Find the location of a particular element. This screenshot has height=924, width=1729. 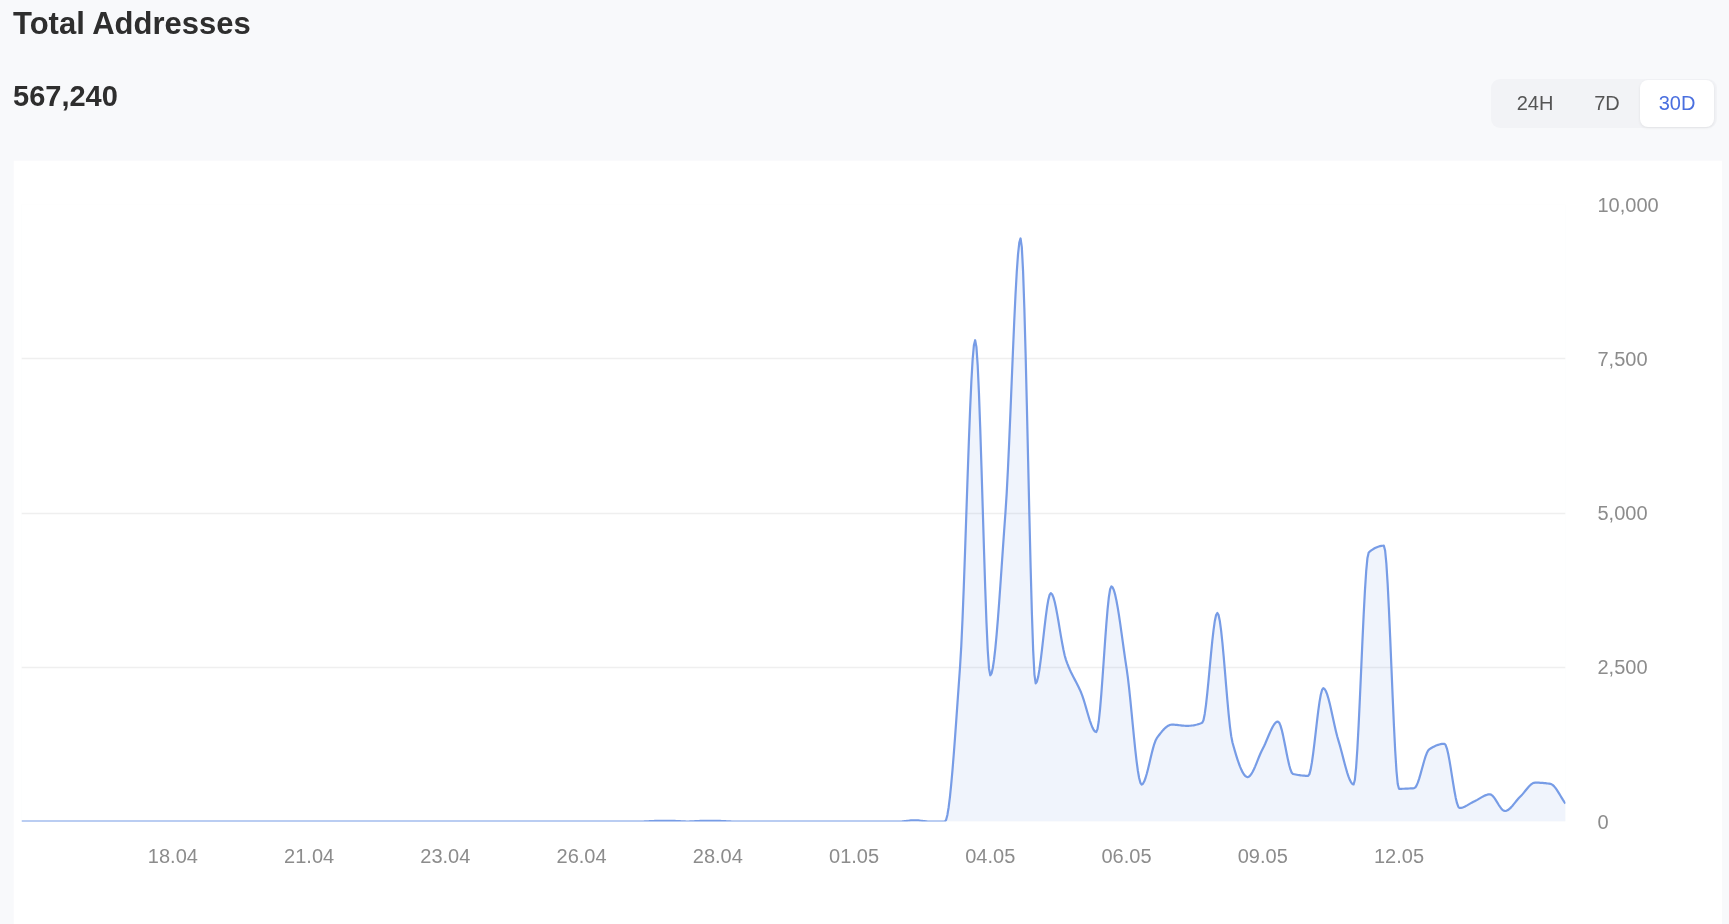

text: 30D is located at coordinates (1677, 103).